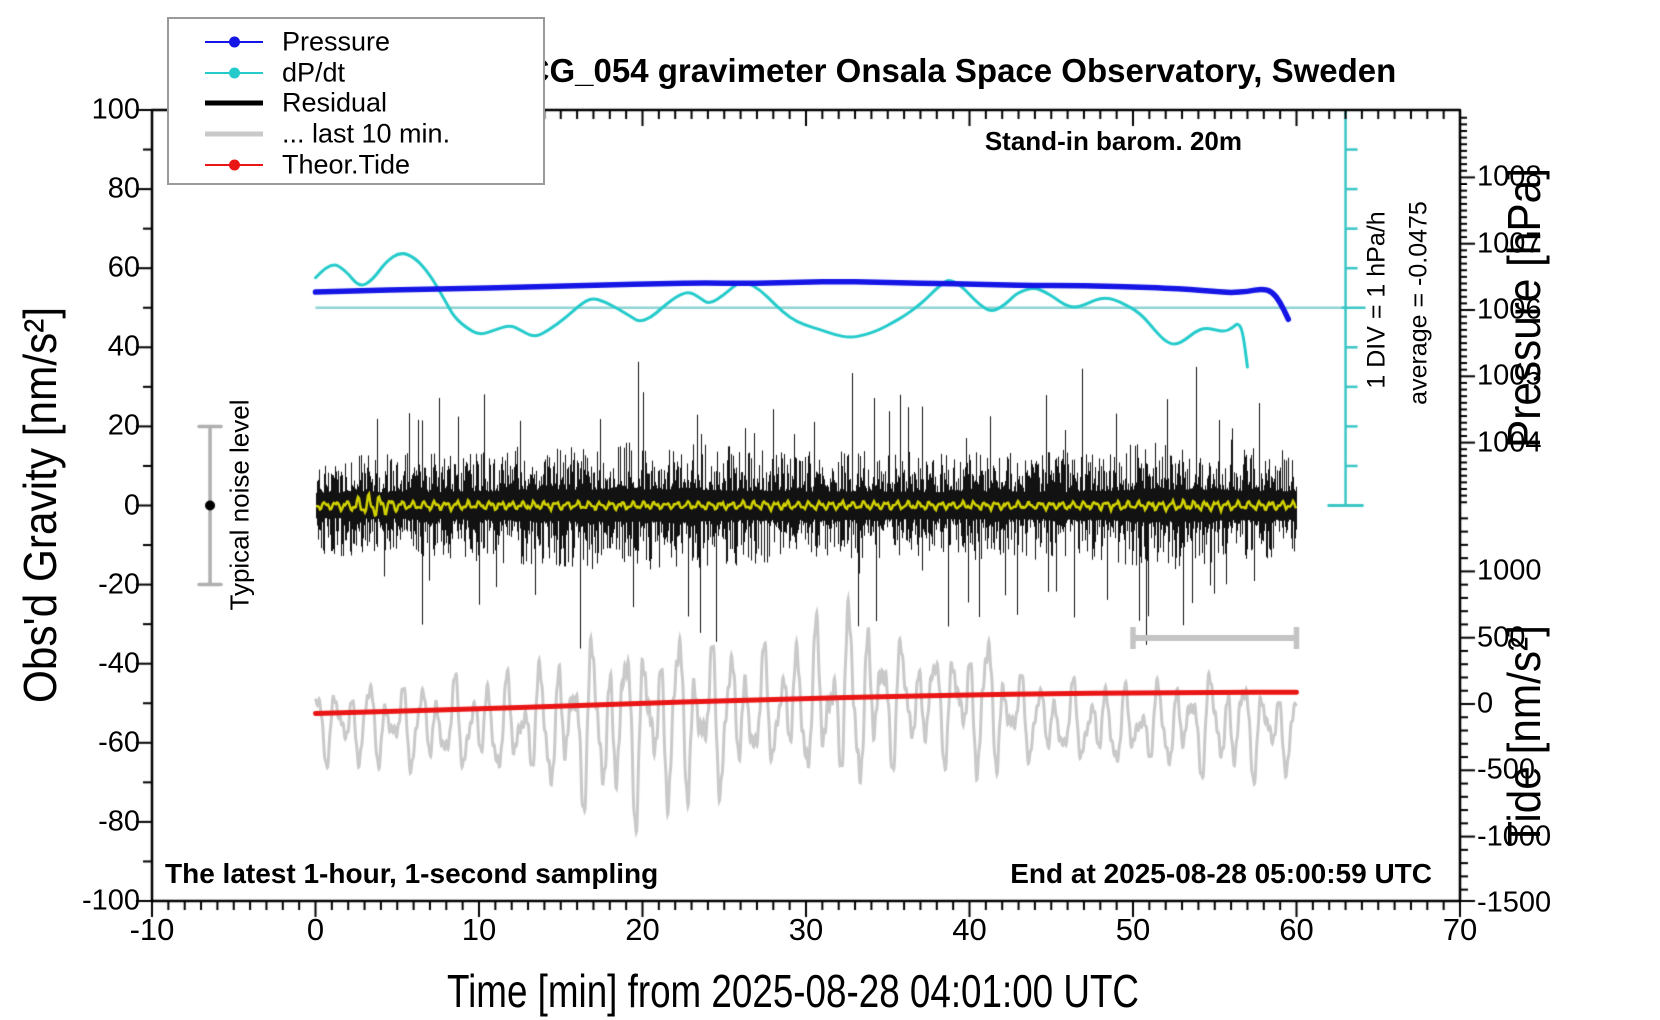  I want to click on x-axis-tick-label: 40, so click(969, 929).